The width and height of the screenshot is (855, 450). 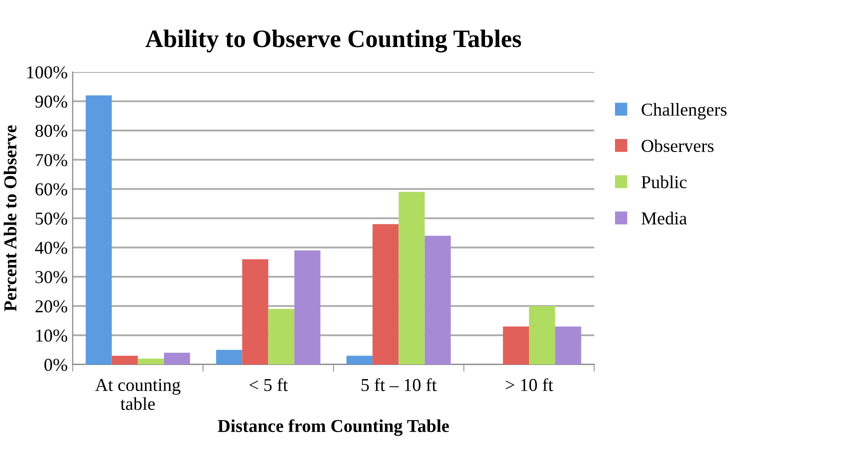 I want to click on legend-label: Media, so click(x=664, y=218).